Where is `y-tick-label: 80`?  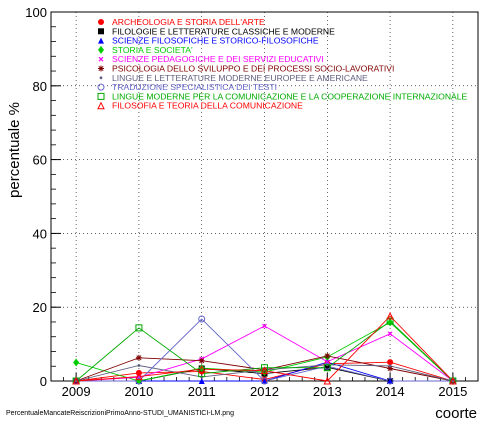 y-tick-label: 80 is located at coordinates (40, 86).